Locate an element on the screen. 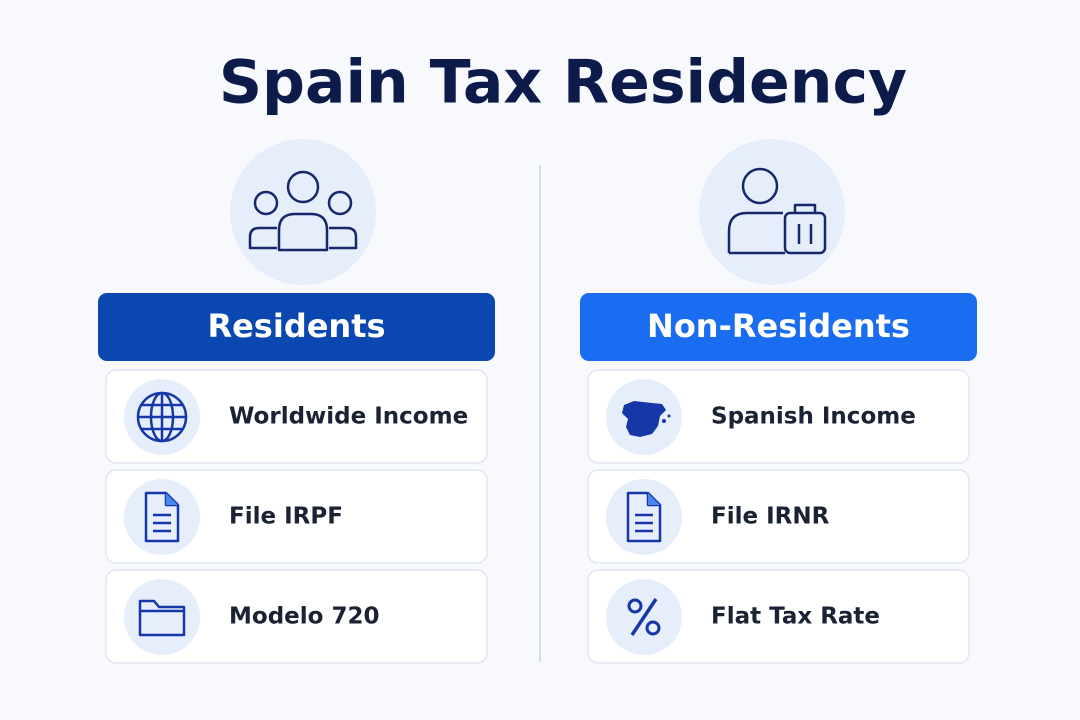 This screenshot has height=720, width=1080. item-label: Spanish Income is located at coordinates (813, 417).